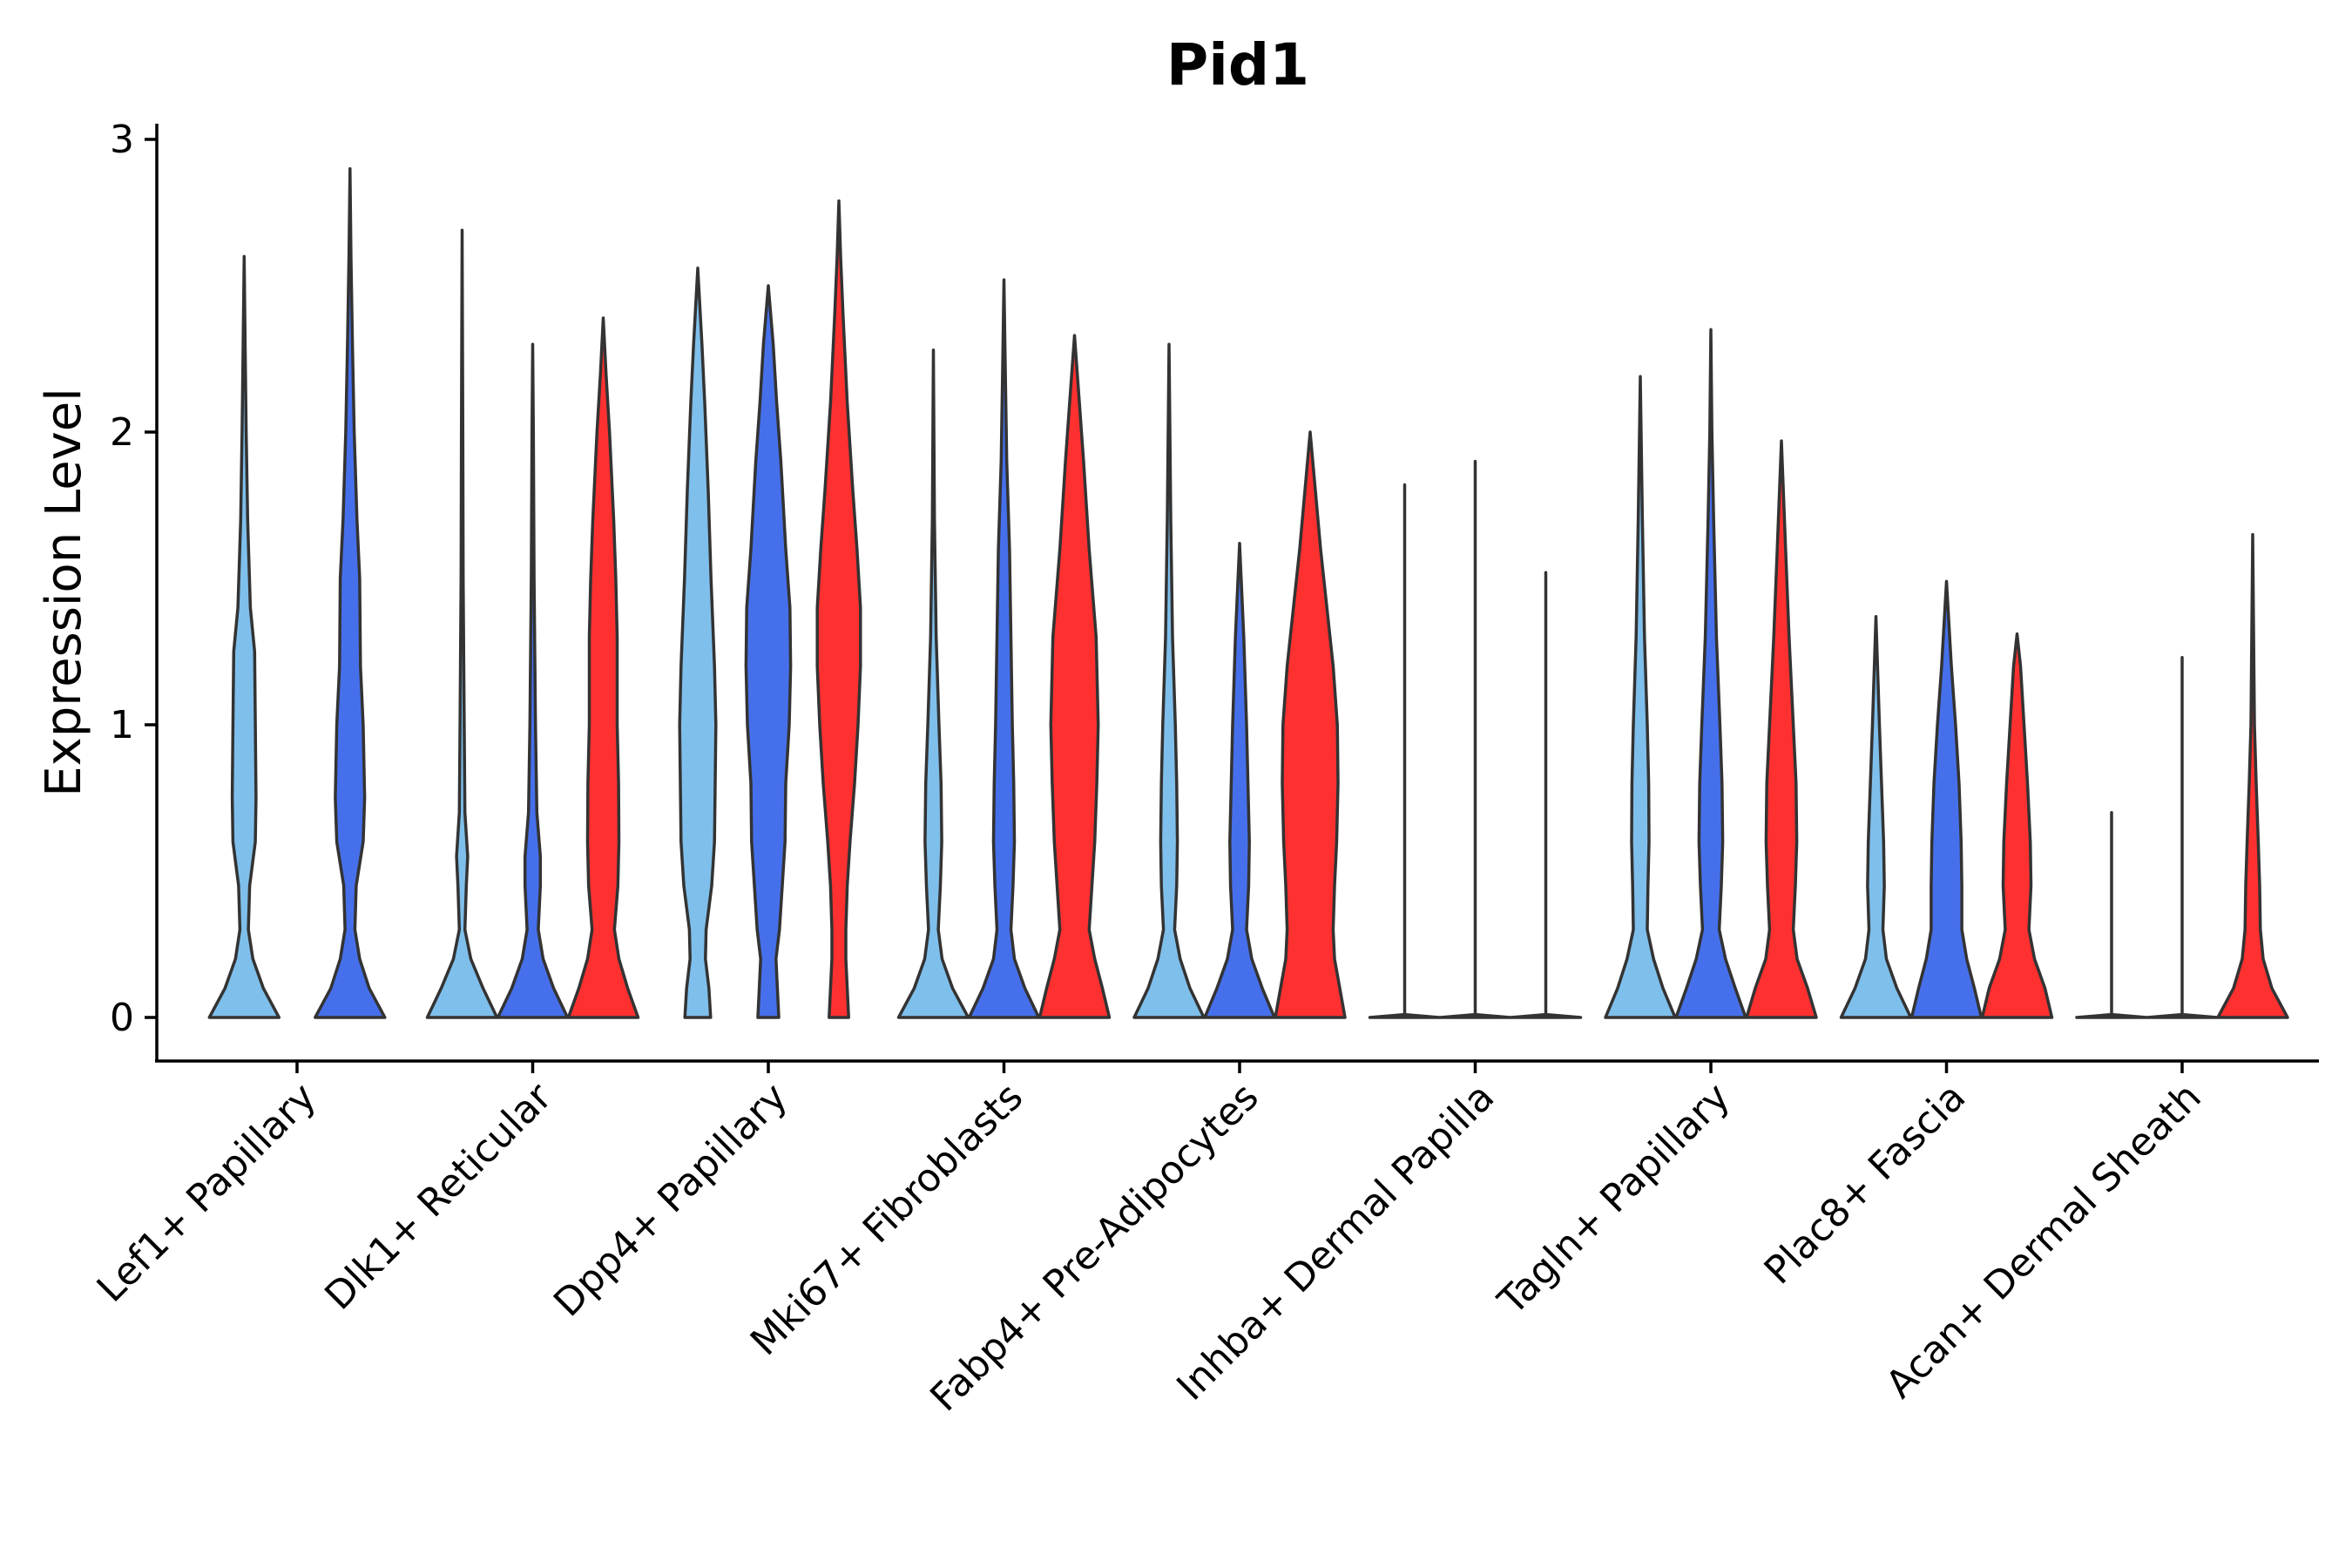 The height and width of the screenshot is (1568, 2352). I want to click on x-tick-label: Dpp4+ Papillary, so click(670, 1201).